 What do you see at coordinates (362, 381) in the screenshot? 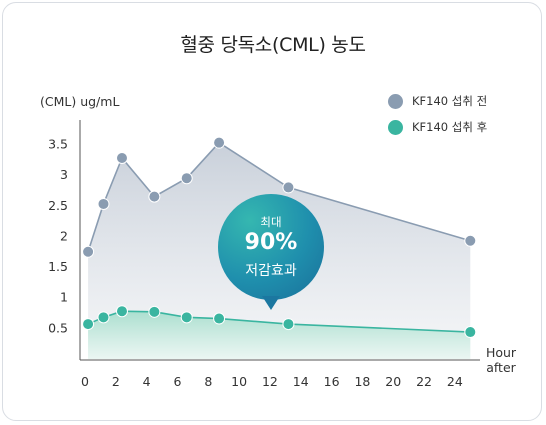
I see `x-tick-label: 18` at bounding box center [362, 381].